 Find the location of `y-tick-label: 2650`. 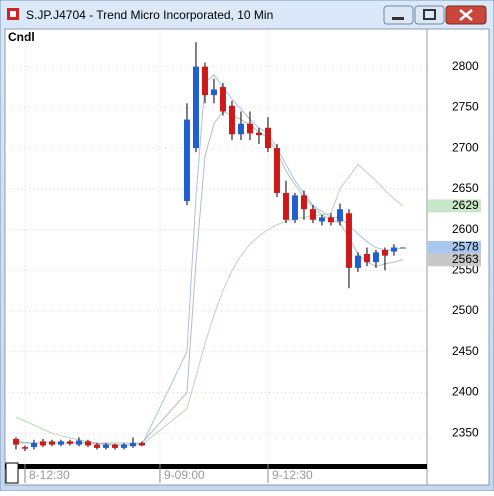

y-tick-label: 2650 is located at coordinates (465, 188).